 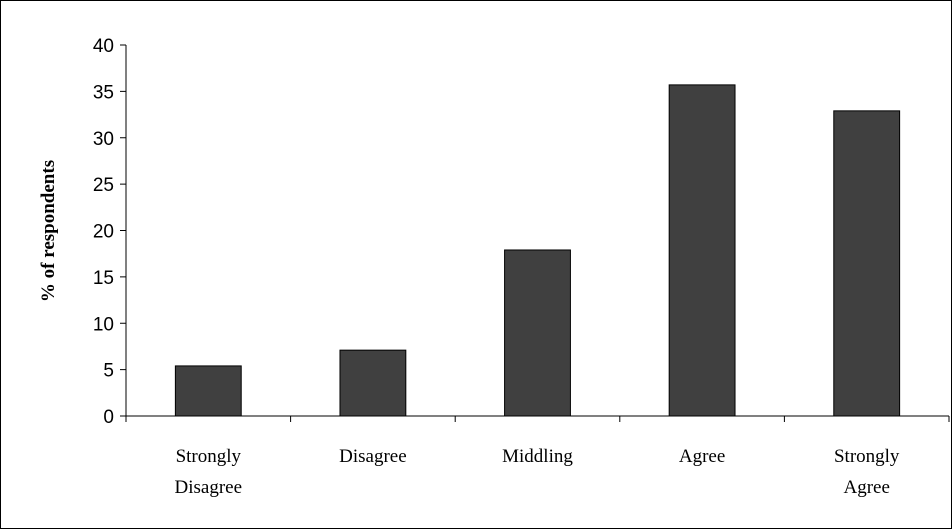 I want to click on y-tick-label: 0, so click(x=108, y=417).